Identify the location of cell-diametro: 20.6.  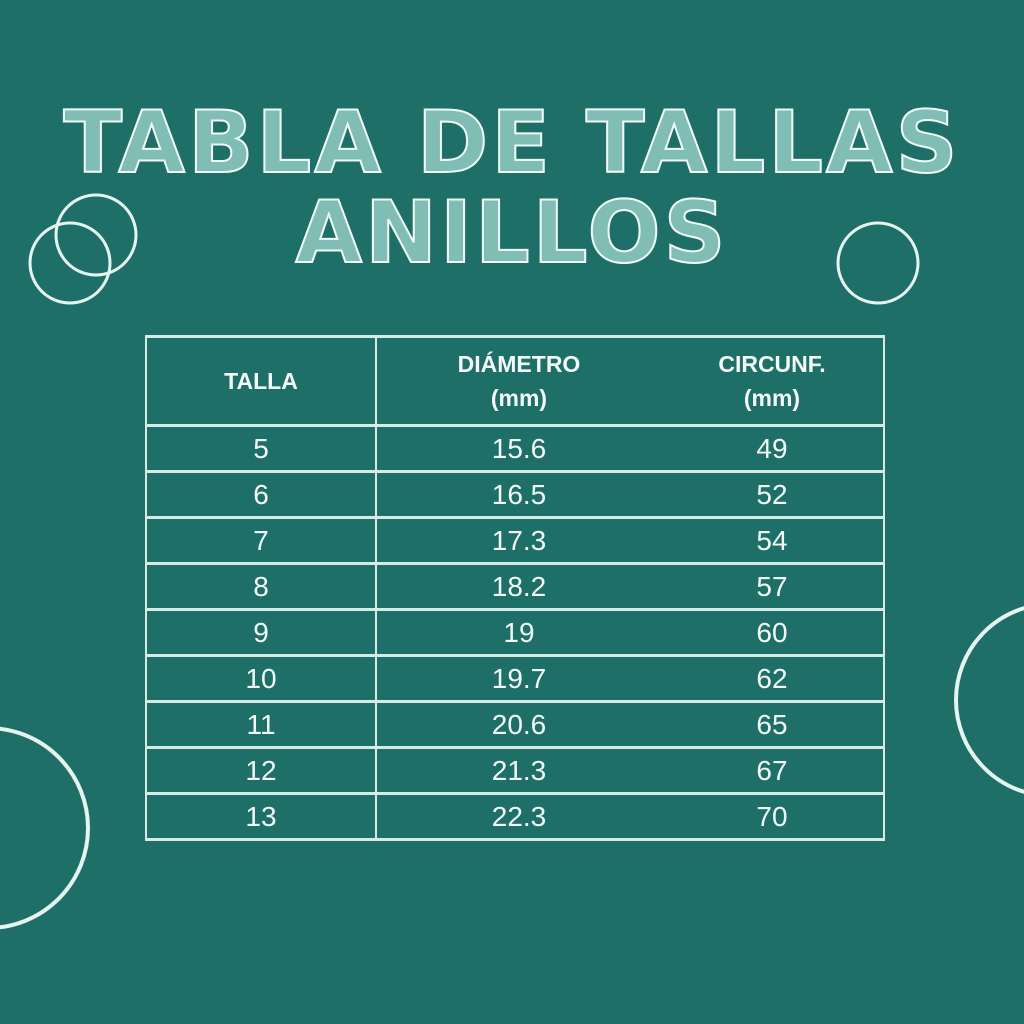
(518, 724).